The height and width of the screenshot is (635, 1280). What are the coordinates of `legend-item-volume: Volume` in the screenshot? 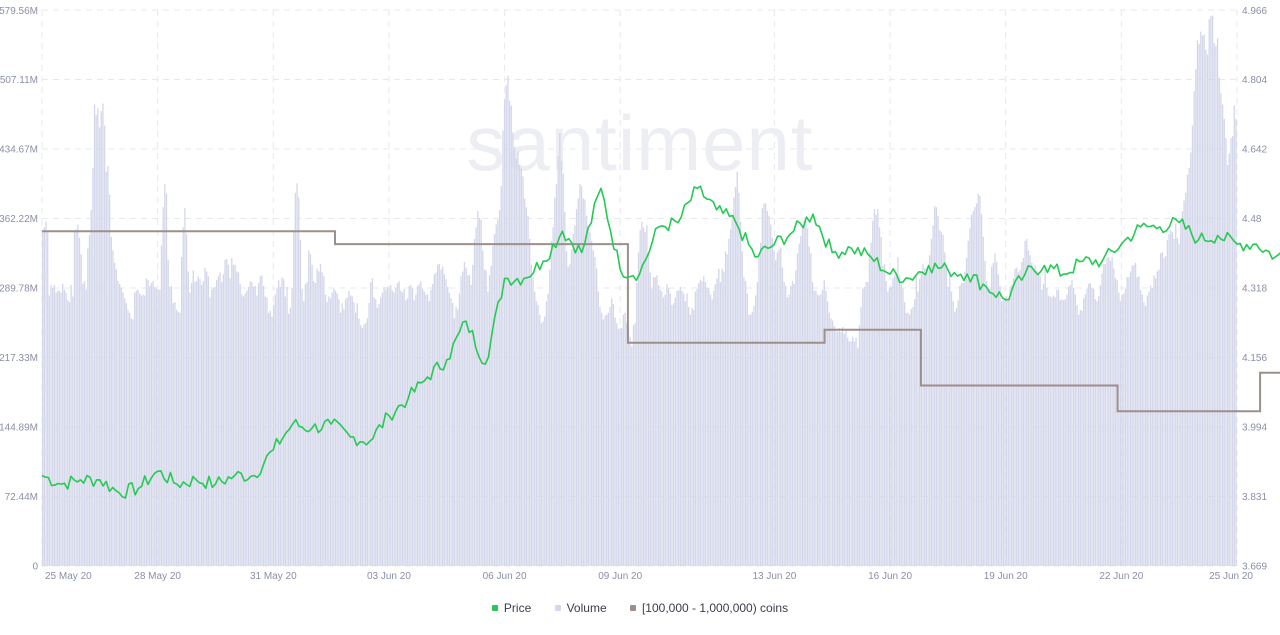 It's located at (580, 608).